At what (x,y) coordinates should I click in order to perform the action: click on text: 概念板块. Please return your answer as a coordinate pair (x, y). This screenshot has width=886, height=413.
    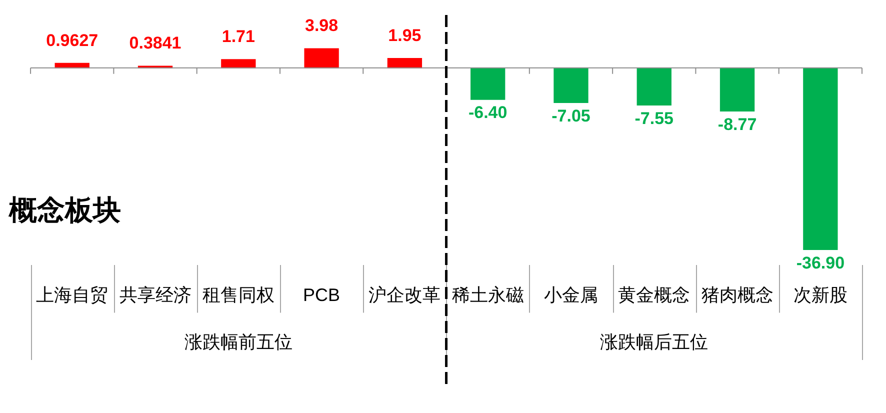
    Looking at the image, I should click on (64, 210).